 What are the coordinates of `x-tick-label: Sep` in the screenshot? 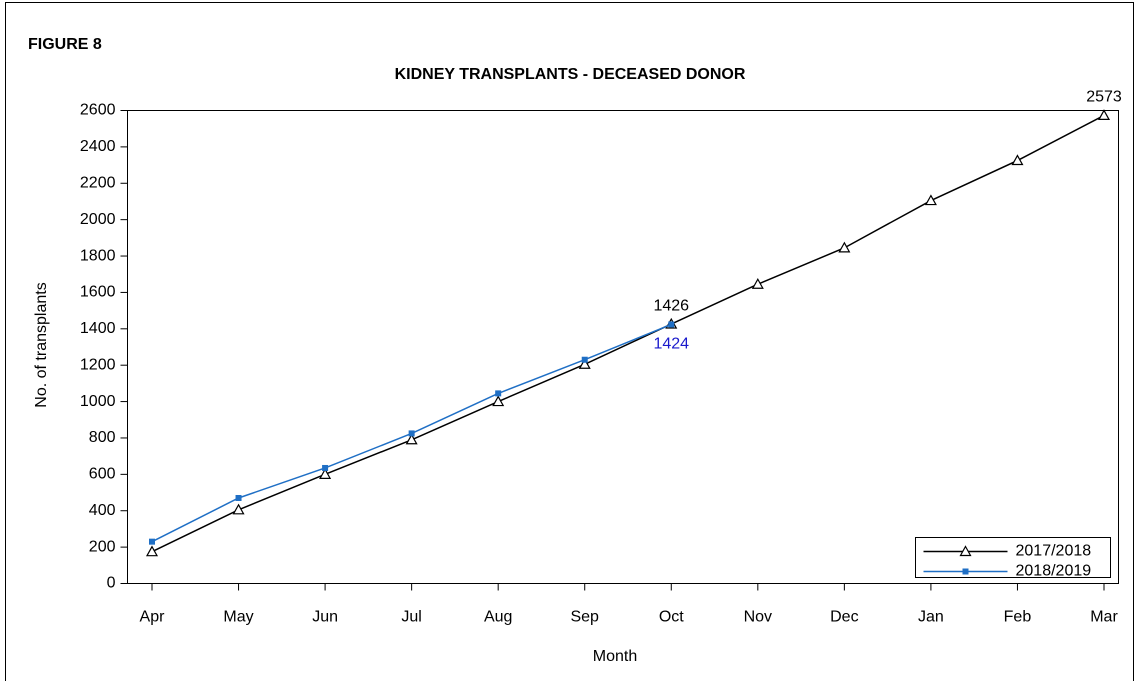 It's located at (584, 617).